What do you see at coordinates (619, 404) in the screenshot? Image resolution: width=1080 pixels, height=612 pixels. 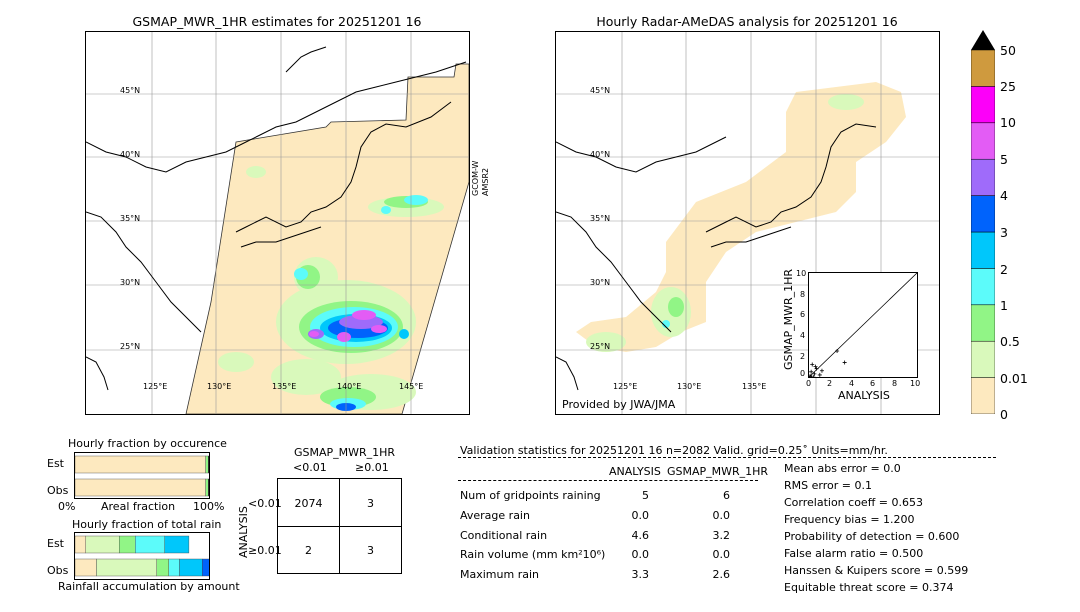 I see `data-credit: Provided by JWA/JMA` at bounding box center [619, 404].